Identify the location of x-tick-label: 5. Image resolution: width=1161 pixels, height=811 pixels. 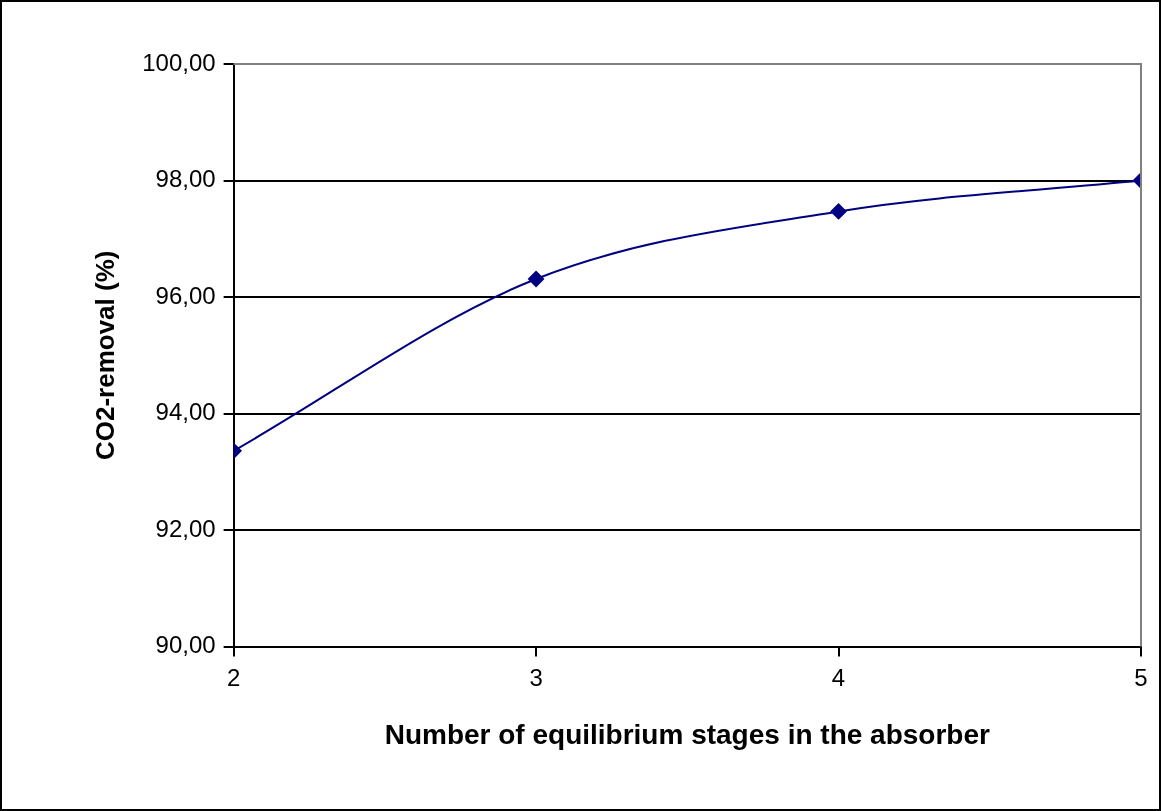
(1141, 677).